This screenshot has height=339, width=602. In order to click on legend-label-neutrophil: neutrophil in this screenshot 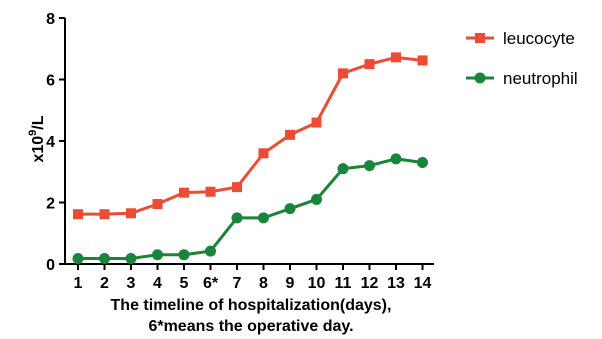, I will do `click(540, 78)`.